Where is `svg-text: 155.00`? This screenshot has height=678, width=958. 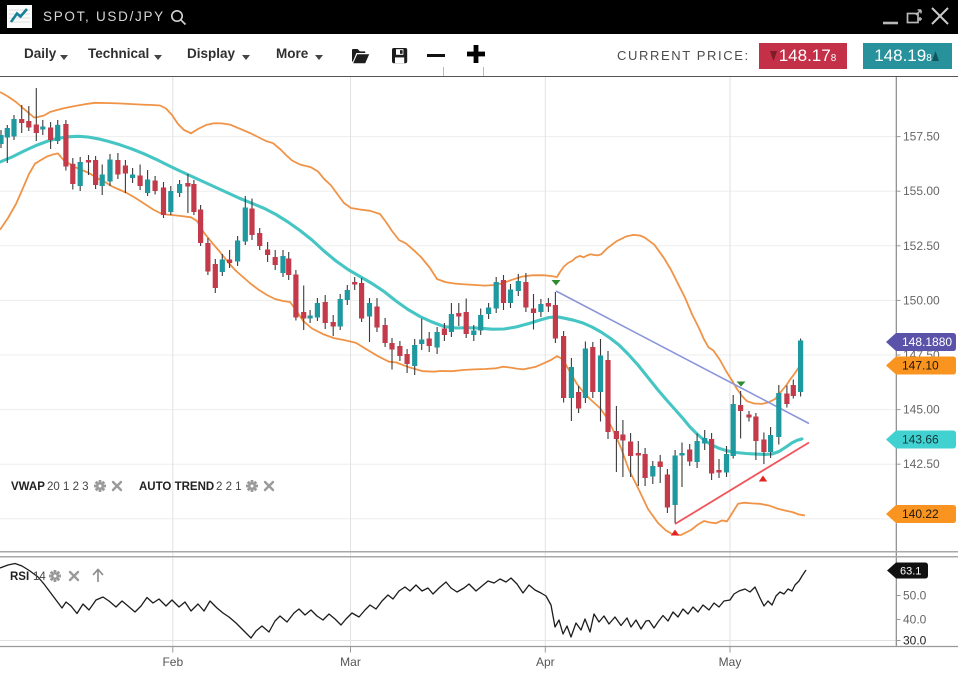
svg-text: 155.00 is located at coordinates (921, 191).